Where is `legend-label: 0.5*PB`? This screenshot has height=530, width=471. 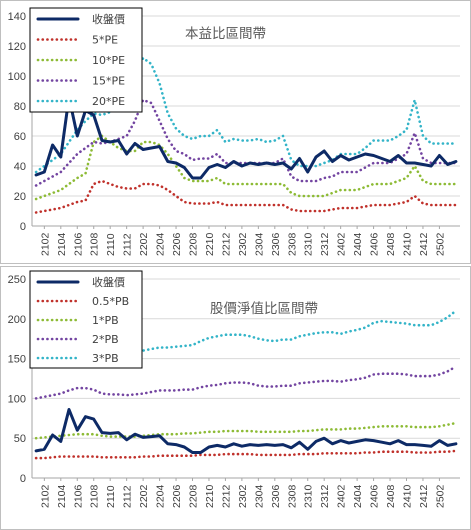
legend-label: 0.5*PB is located at coordinates (110, 301).